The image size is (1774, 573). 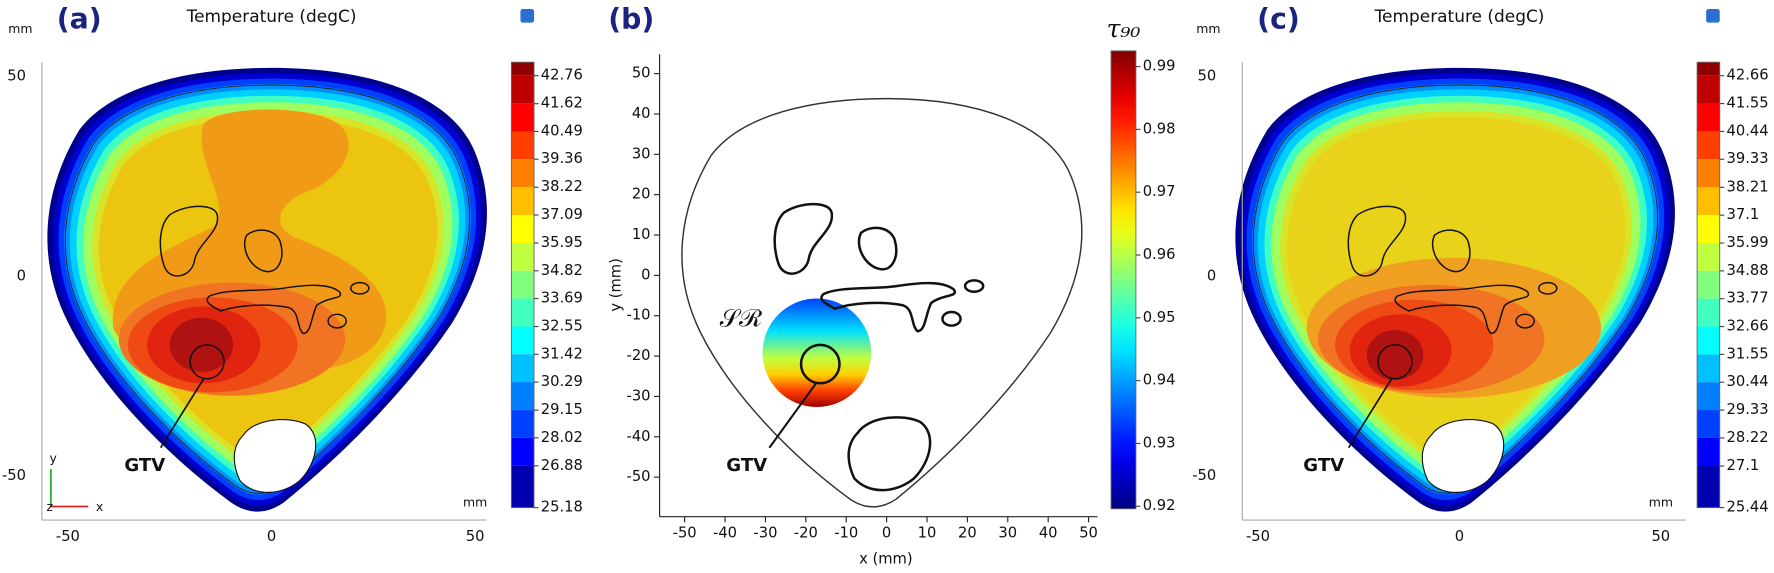 I want to click on colorbar-tick-label: 0.97, so click(x=1159, y=191).